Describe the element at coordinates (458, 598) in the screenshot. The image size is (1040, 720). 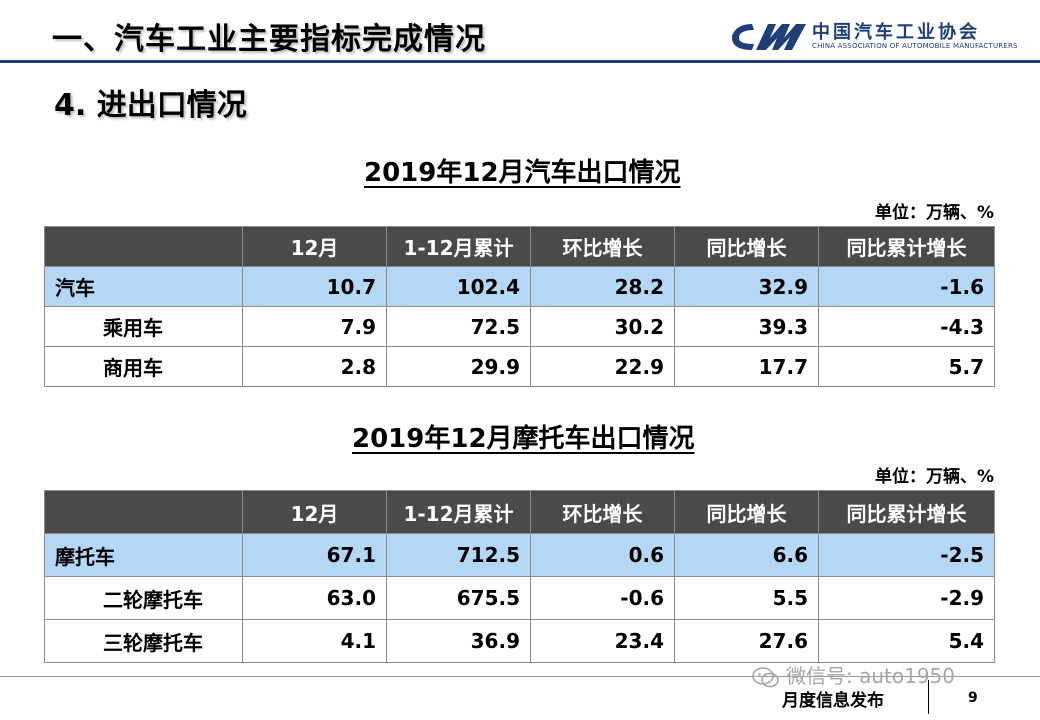
I see `table-cell: 675.5` at that location.